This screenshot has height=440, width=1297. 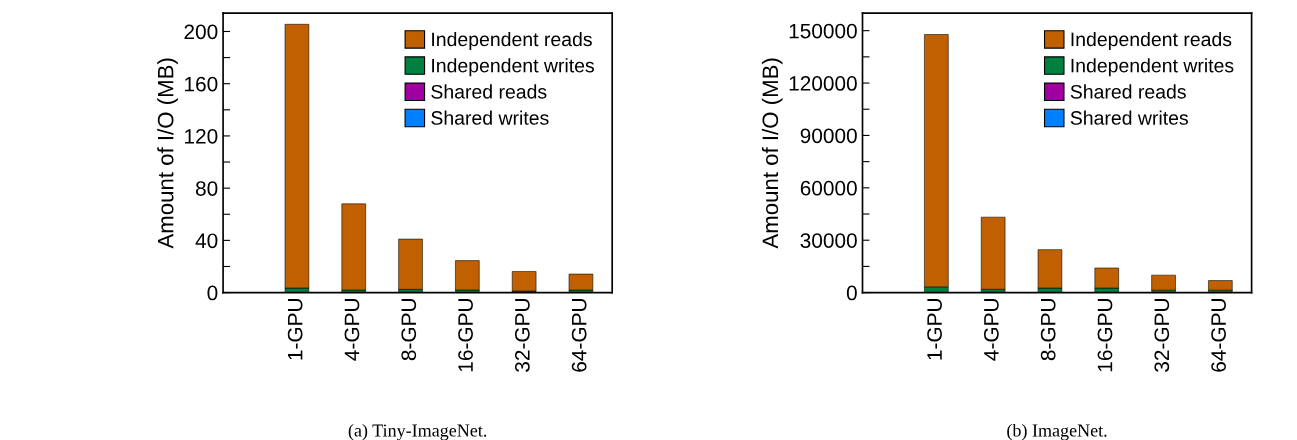 I want to click on y-tick-label: 40, so click(x=206, y=241).